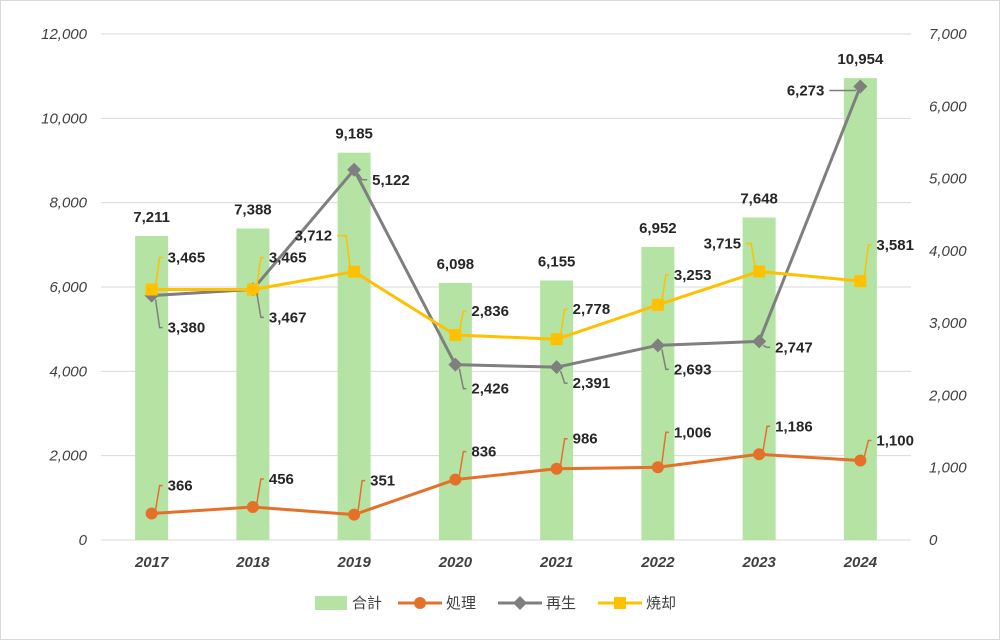 This screenshot has width=1000, height=640. I want to click on line-data-label: 836, so click(483, 452).